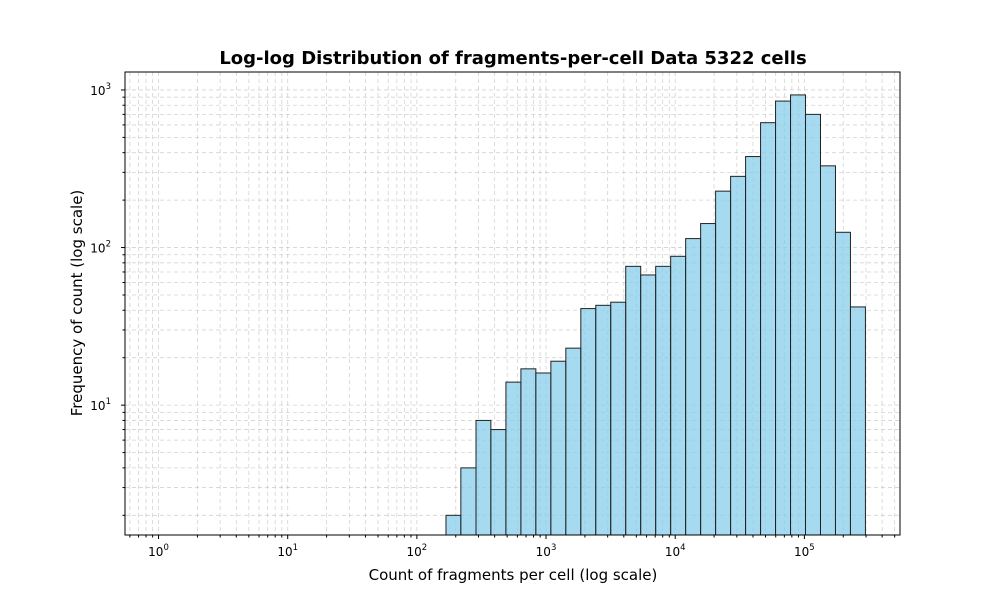  Describe the element at coordinates (77, 303) in the screenshot. I see `y-axis-label: Frequency of count (log scale)` at that location.